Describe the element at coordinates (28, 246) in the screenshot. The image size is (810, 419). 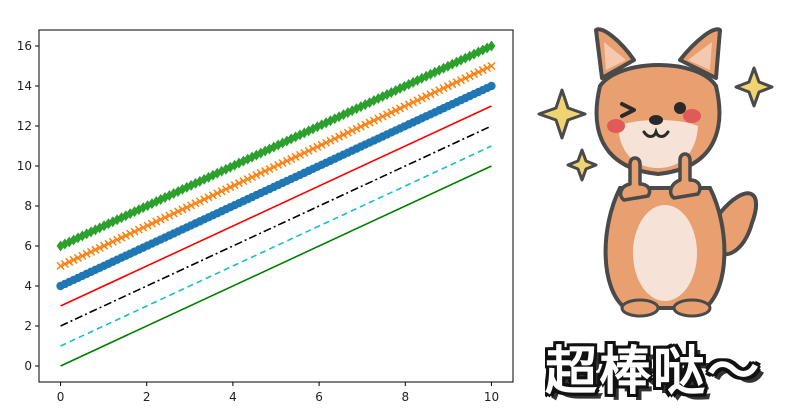
I see `y-tick-label: 6` at that location.